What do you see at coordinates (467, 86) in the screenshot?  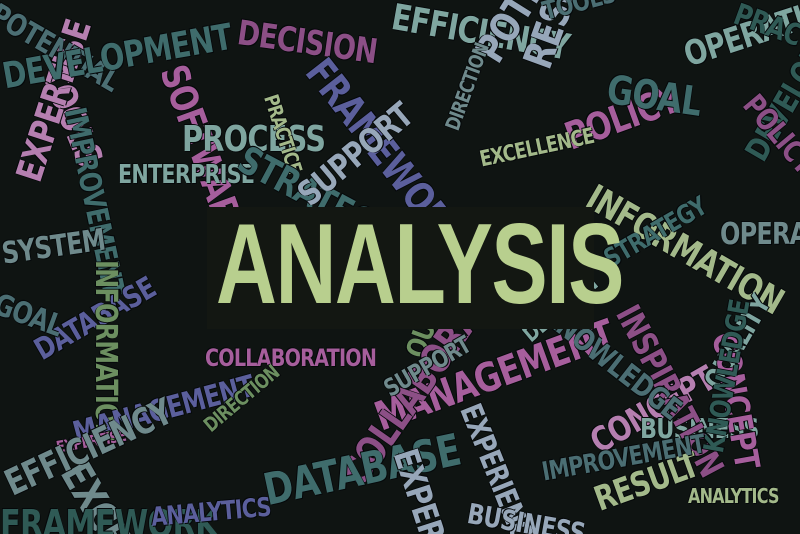 I see `background-word: DIRECTION` at bounding box center [467, 86].